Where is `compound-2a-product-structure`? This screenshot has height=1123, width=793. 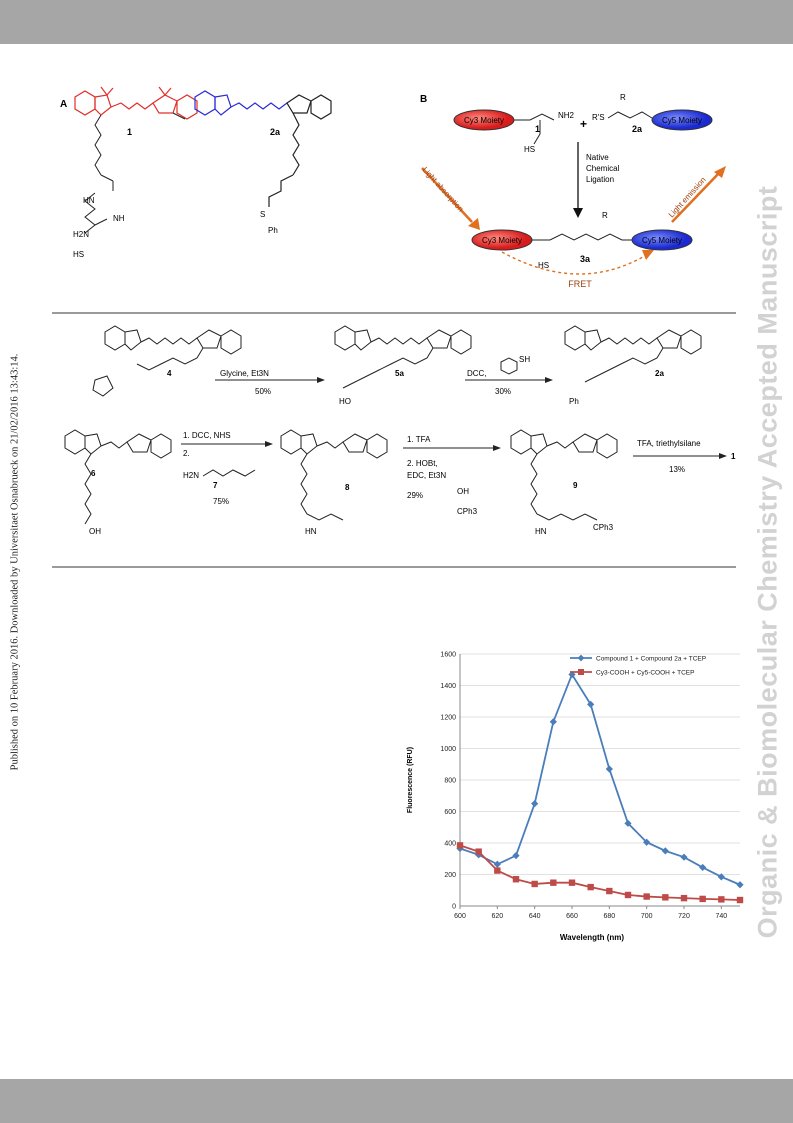
compound-2a-product-structure is located at coordinates (633, 354).